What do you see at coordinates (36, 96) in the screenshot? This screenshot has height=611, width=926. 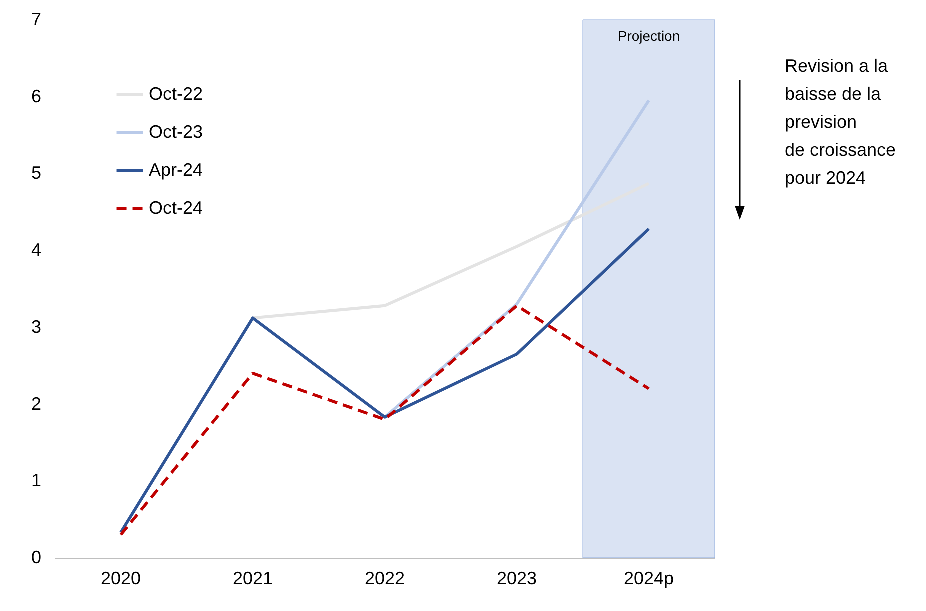 I see `y-tick-label: 6` at bounding box center [36, 96].